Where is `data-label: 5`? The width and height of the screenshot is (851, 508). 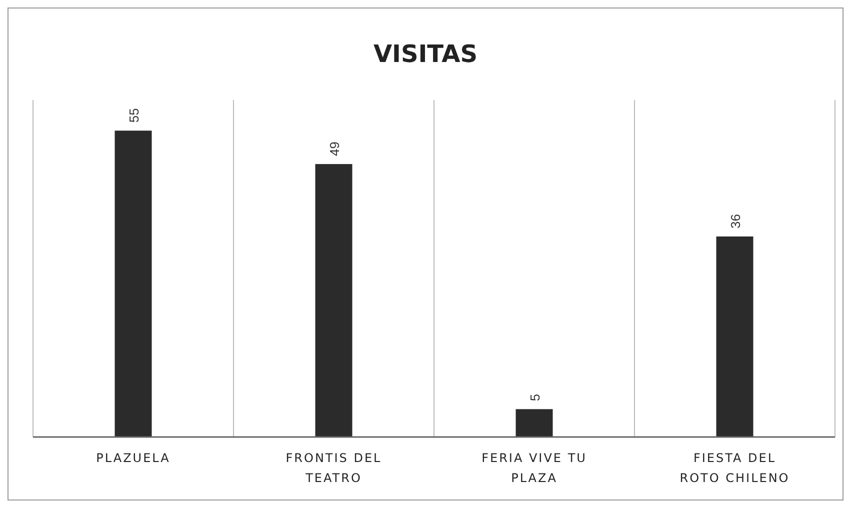 data-label: 5 is located at coordinates (534, 398).